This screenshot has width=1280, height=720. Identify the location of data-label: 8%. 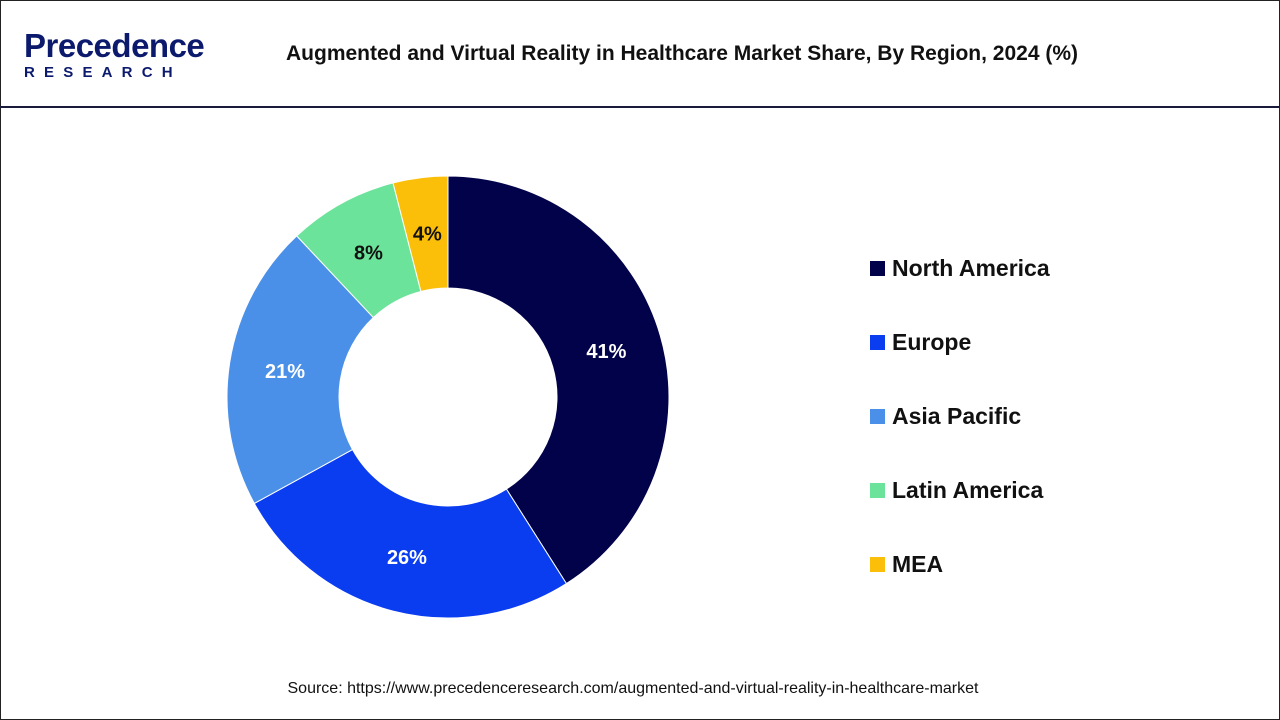
(368, 253).